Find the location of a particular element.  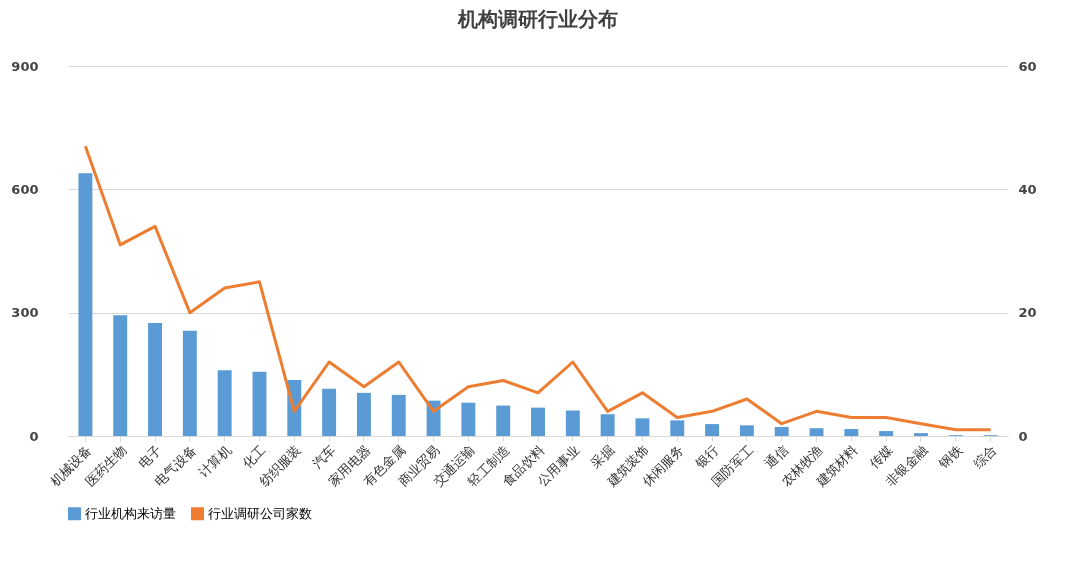

legend-label: 行业调研公司家数 is located at coordinates (260, 513).